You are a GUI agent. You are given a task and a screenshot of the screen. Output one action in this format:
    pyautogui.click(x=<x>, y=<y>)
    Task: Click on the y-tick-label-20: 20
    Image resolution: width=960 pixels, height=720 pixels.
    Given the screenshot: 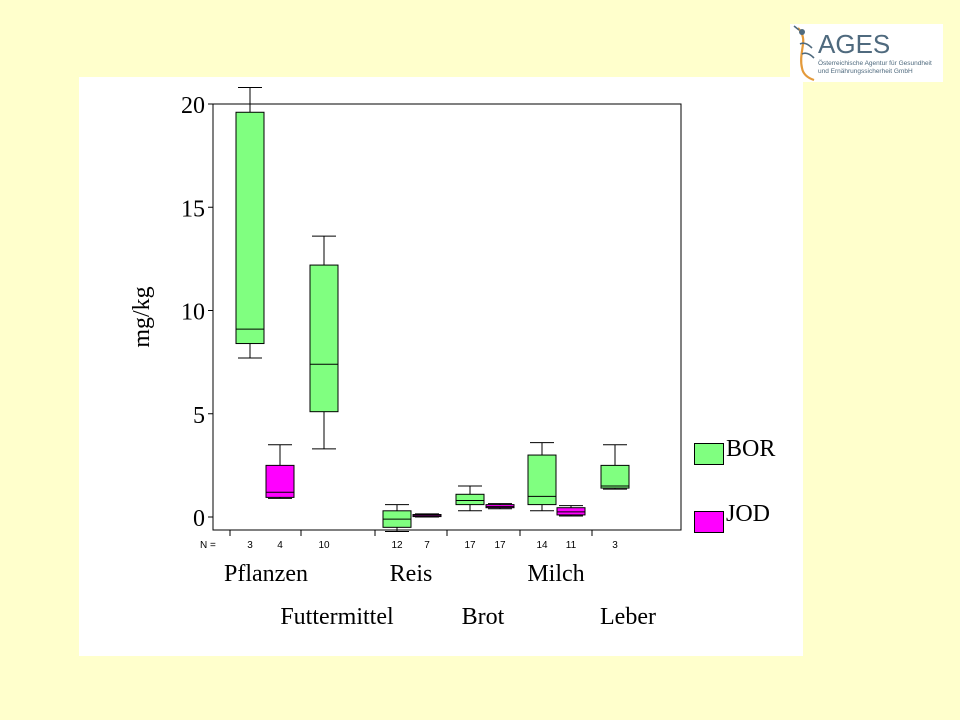 What is the action you would take?
    pyautogui.click(x=193, y=106)
    